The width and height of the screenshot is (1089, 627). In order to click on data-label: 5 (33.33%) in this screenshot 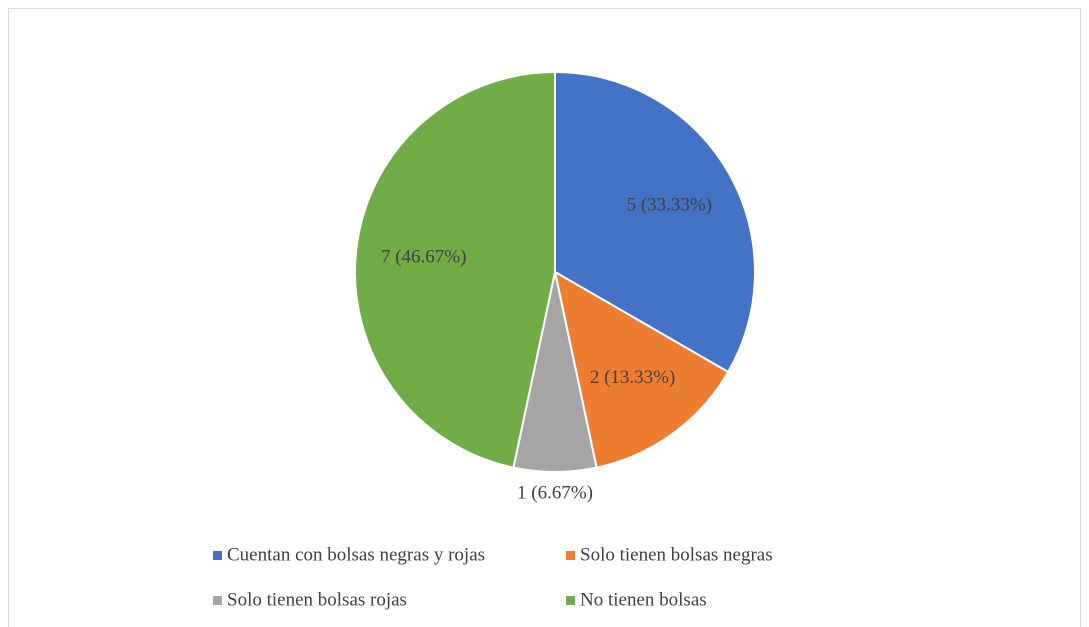, I will do `click(669, 204)`.